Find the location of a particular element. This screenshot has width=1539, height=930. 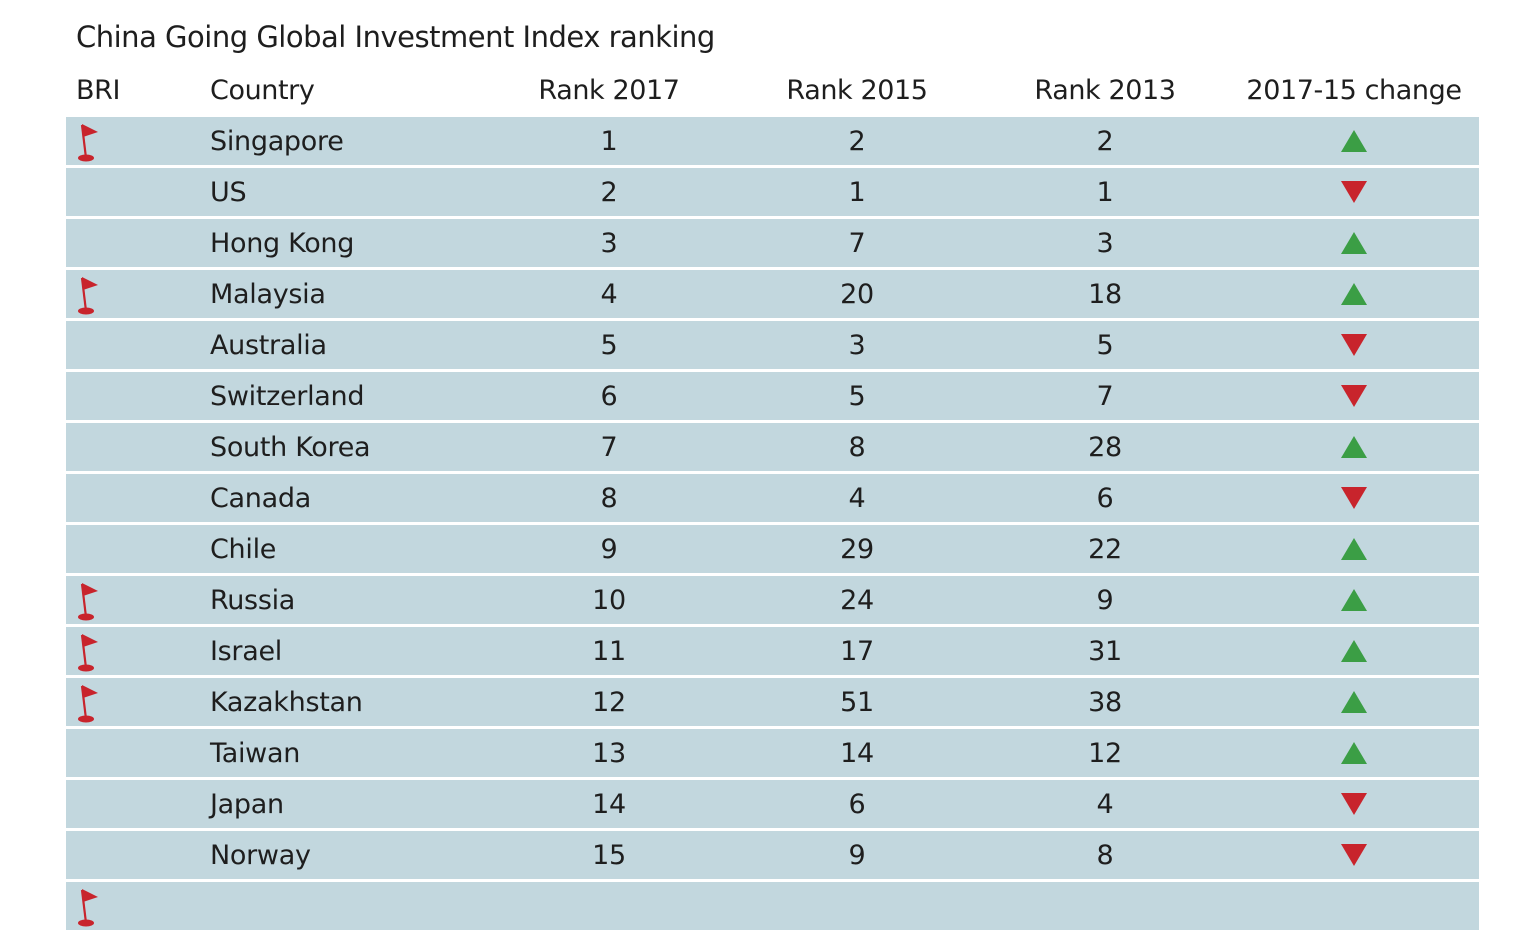

header-bri: BRI is located at coordinates (98, 90).